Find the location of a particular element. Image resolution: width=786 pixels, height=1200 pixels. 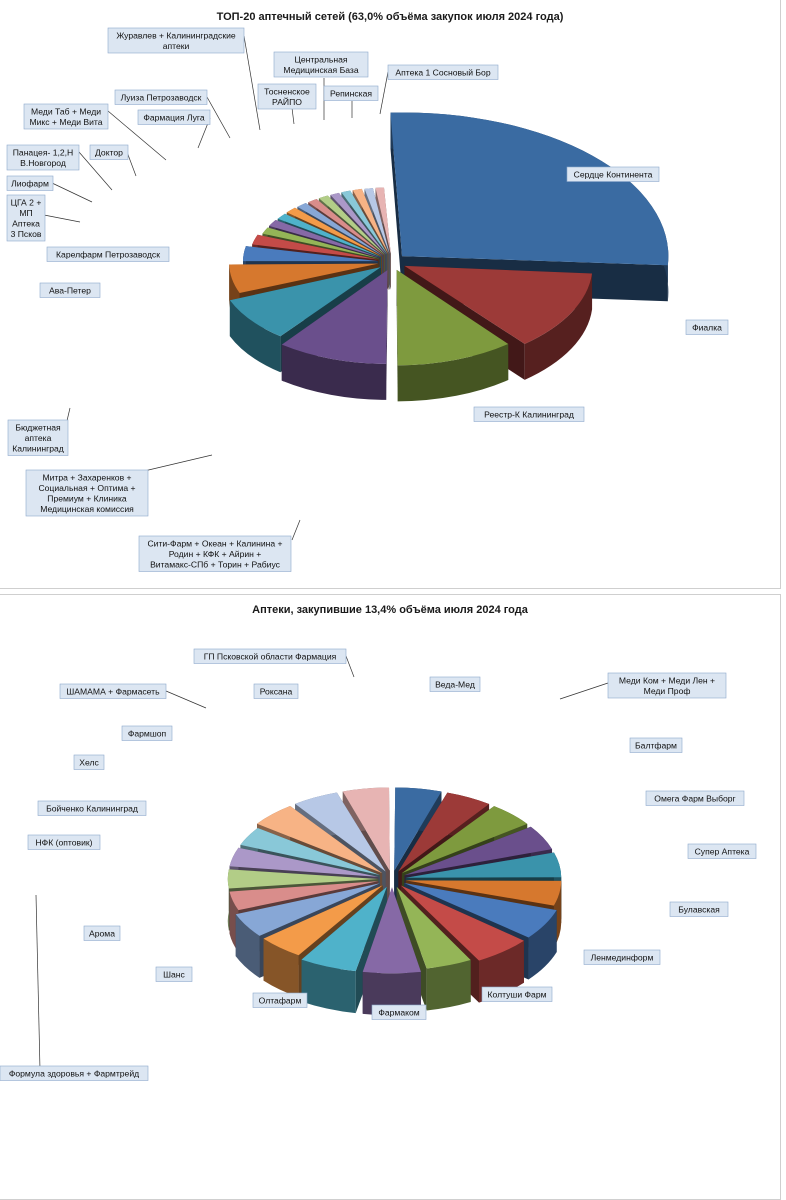

slice-label: Меди Ком + Меди Лен + Меди Проф is located at coordinates (667, 685).